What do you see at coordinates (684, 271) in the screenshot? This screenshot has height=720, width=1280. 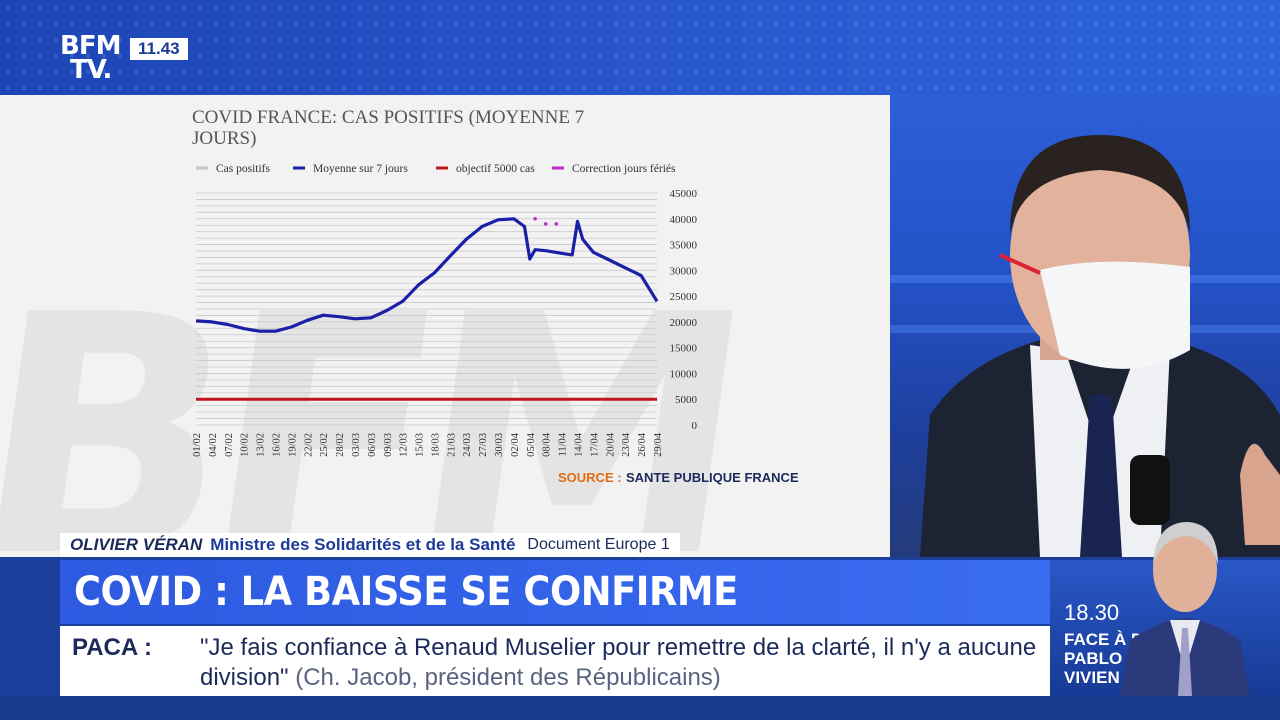 I see `y-tick-label: 30000` at bounding box center [684, 271].